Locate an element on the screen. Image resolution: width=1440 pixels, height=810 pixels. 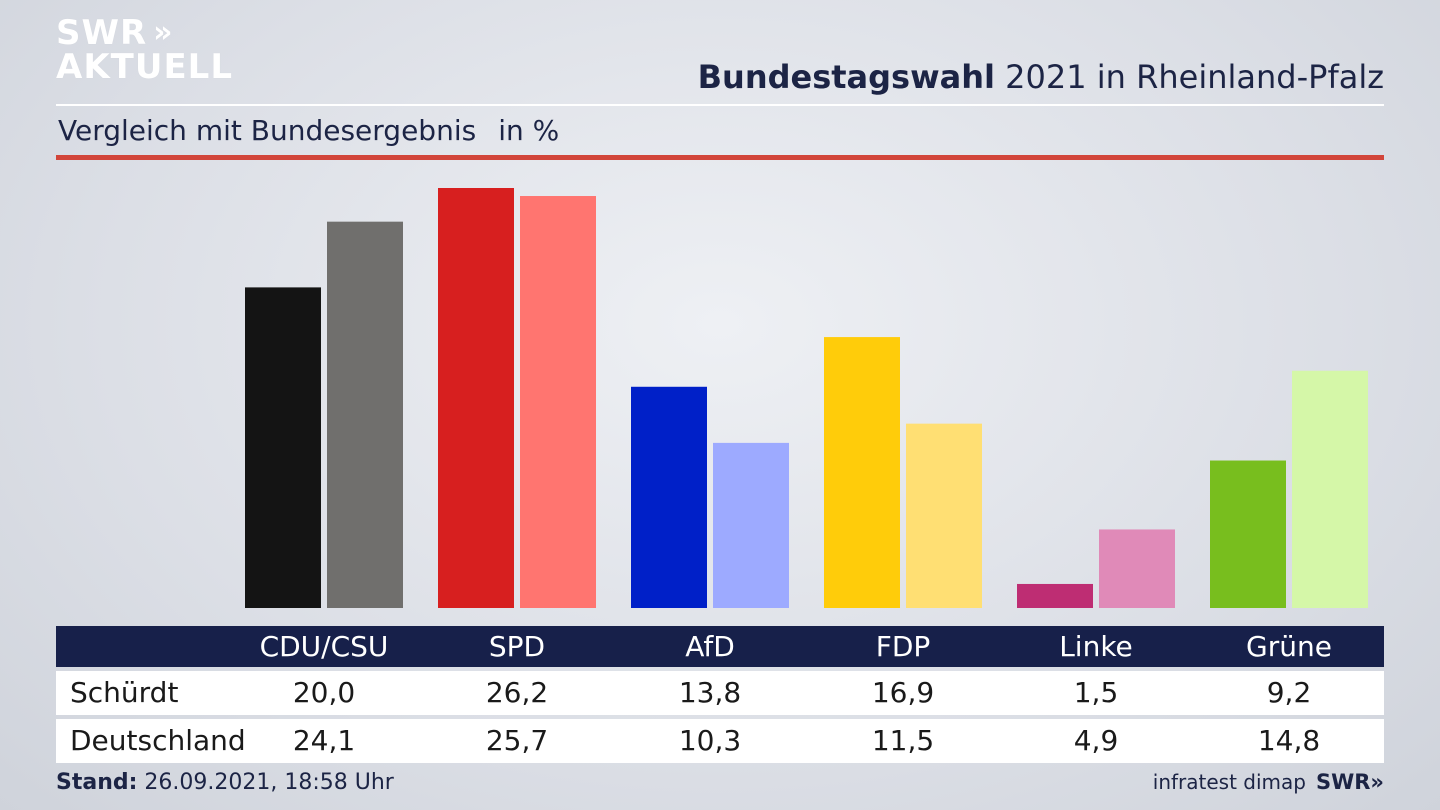
bar-afd-sch-rdt is located at coordinates (669, 497).